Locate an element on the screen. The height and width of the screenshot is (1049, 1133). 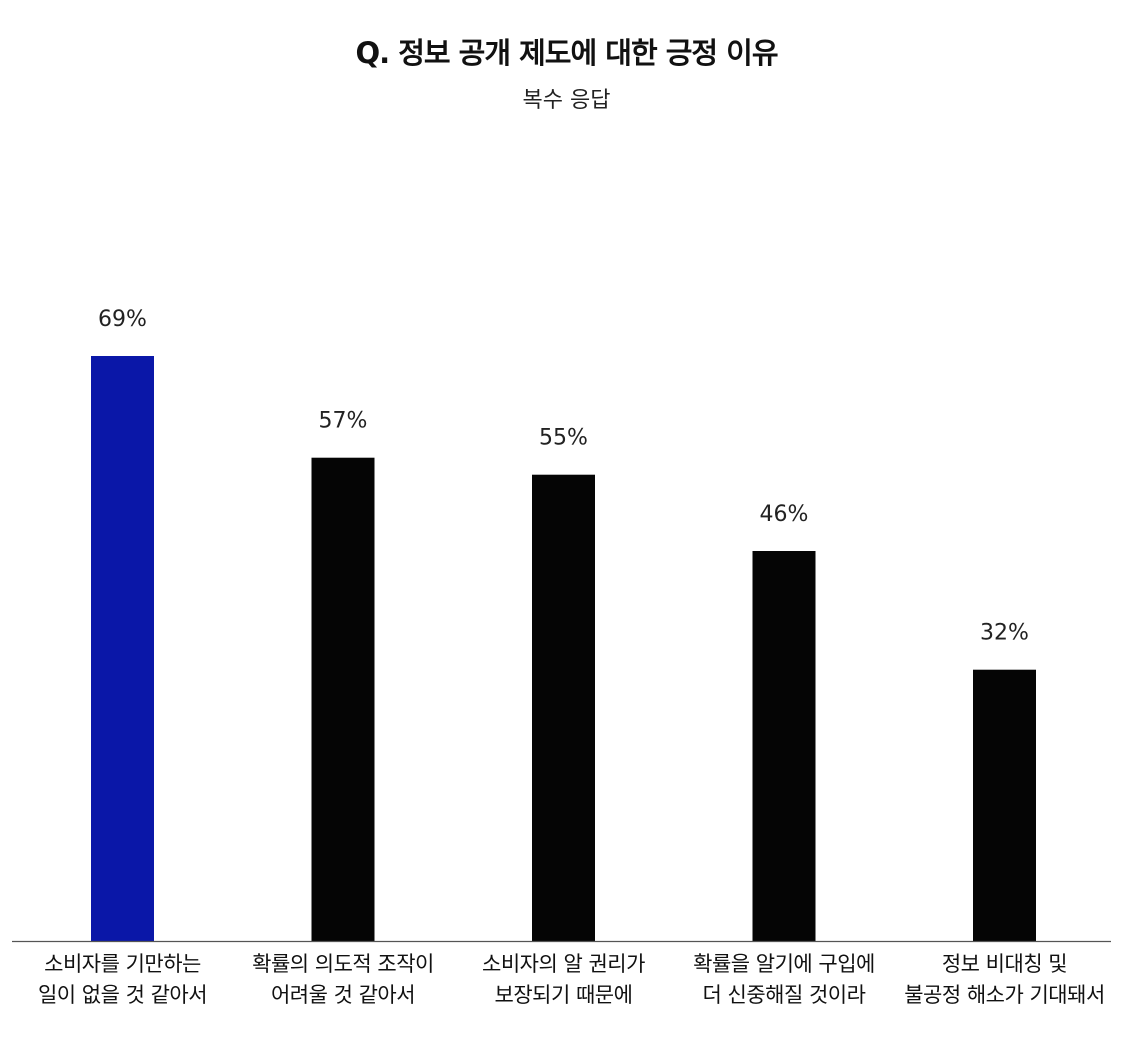
category-label-4-line-2: 더 신중해질 것이라 is located at coordinates (784, 995).